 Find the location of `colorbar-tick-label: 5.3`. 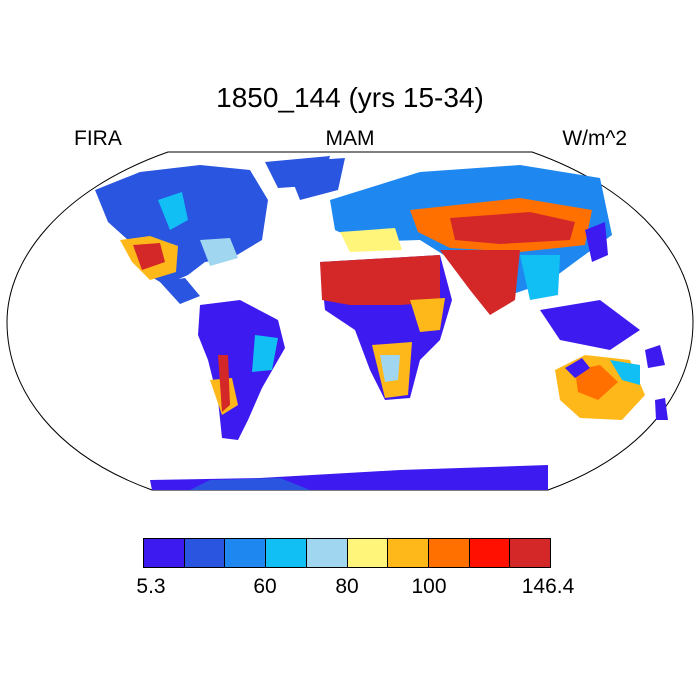

colorbar-tick-label: 5.3 is located at coordinates (151, 586).